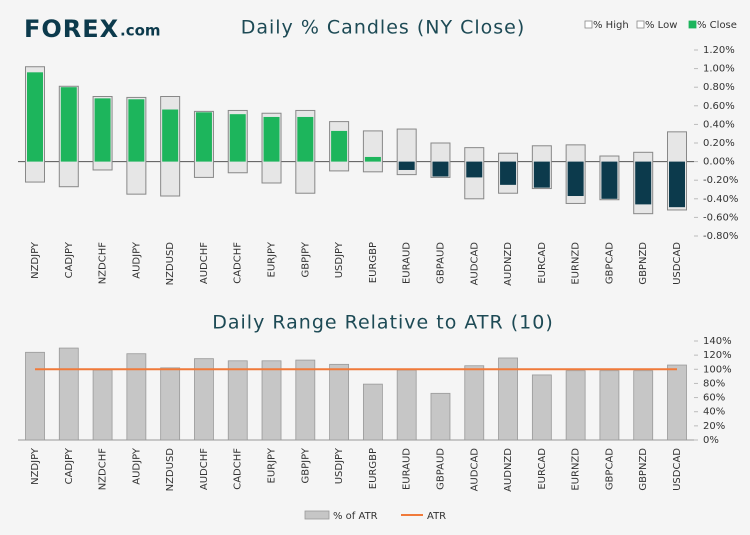 This screenshot has height=535, width=750. What do you see at coordinates (714, 412) in the screenshot?
I see `y-tick-label: 40%` at bounding box center [714, 412].